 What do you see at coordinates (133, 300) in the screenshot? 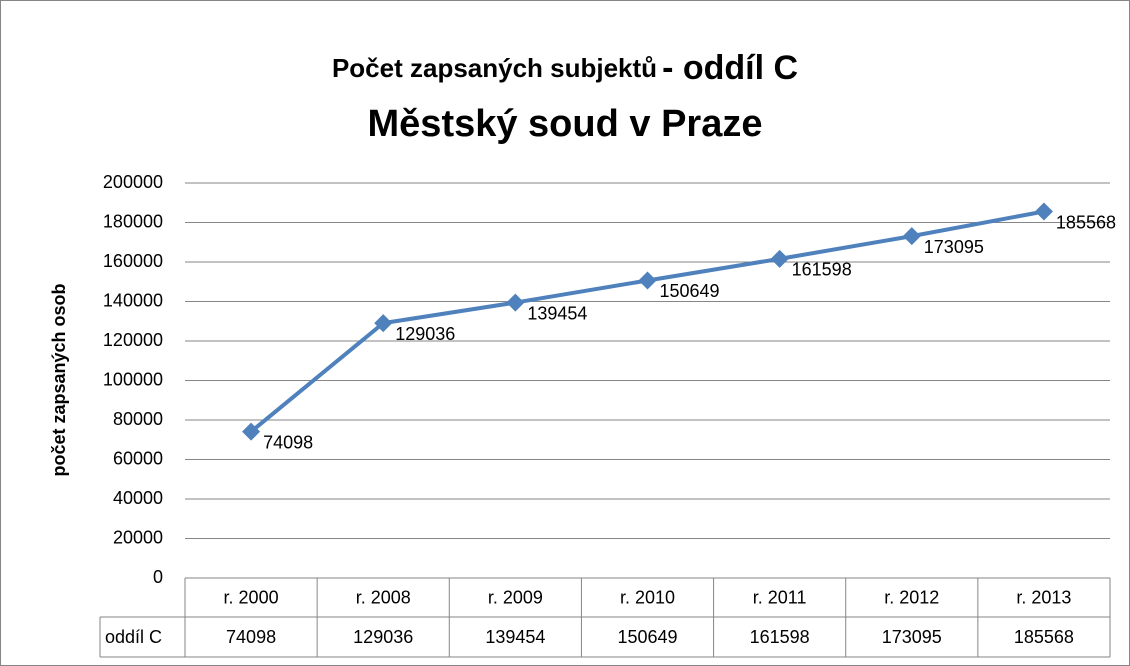
I see `y-tick-label: 140000` at bounding box center [133, 300].